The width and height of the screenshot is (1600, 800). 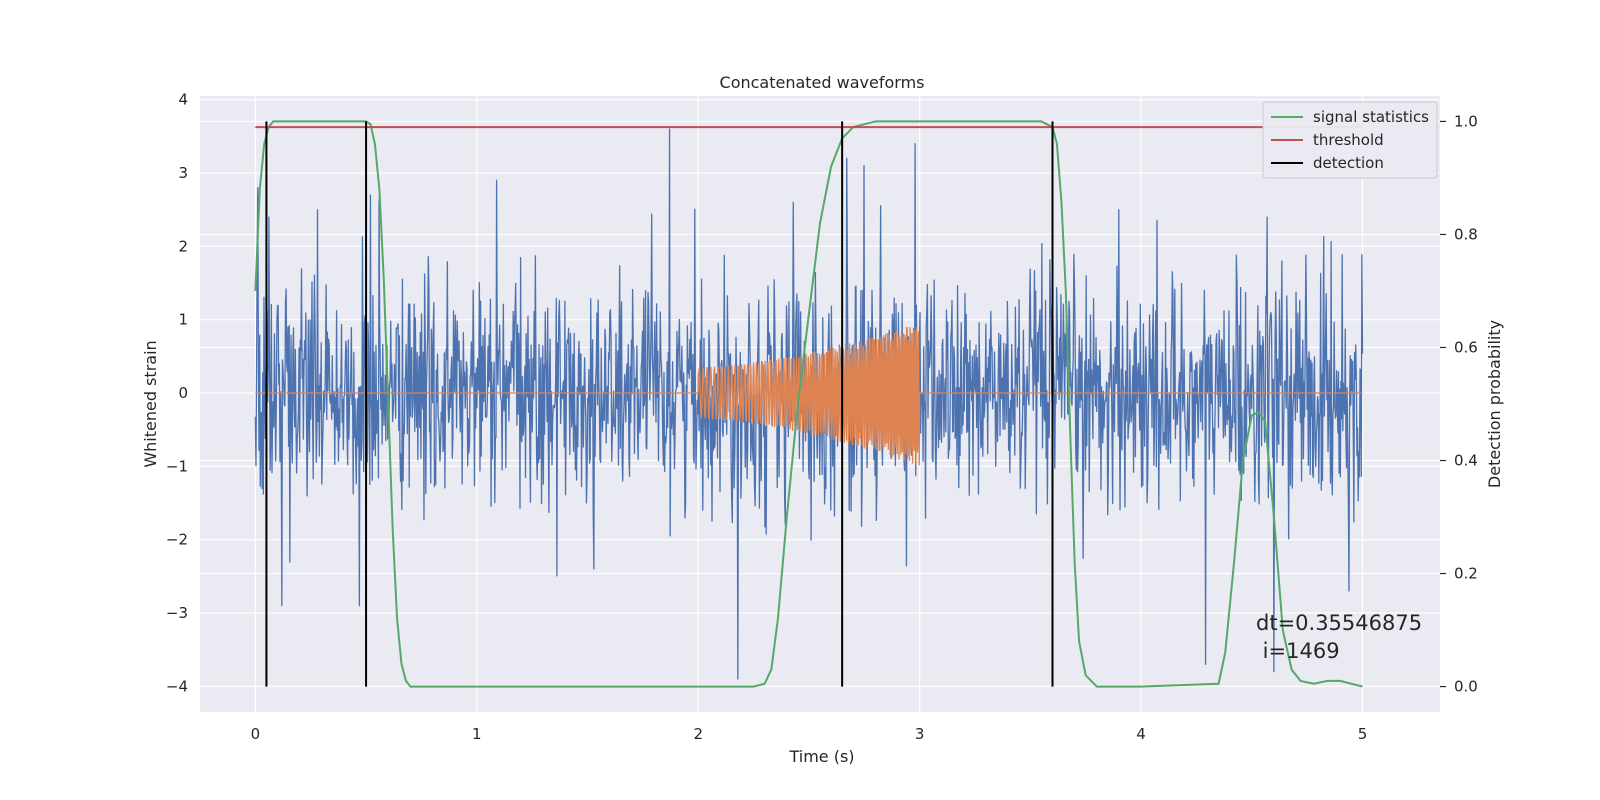 What do you see at coordinates (183, 100) in the screenshot?
I see `y-tick-label: 4` at bounding box center [183, 100].